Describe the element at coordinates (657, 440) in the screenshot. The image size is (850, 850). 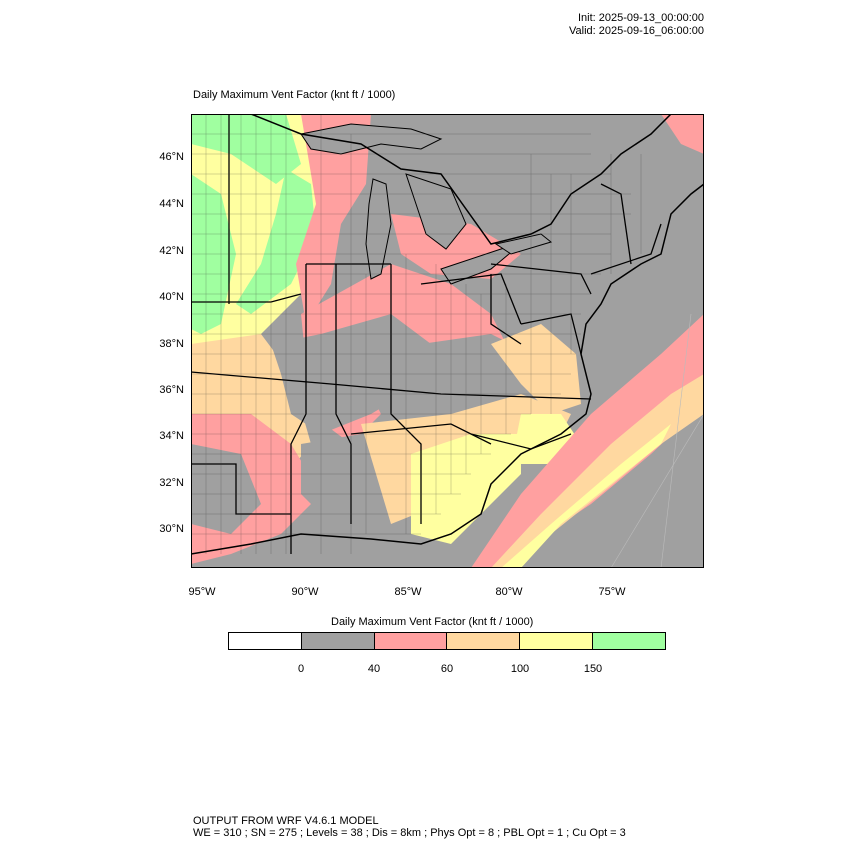
I see `graticule` at that location.